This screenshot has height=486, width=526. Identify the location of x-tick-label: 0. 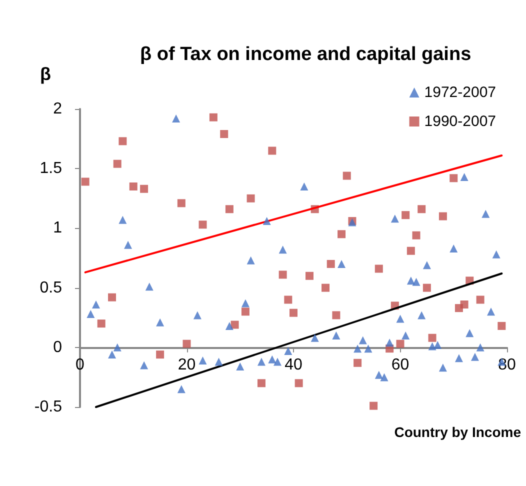
(80, 365).